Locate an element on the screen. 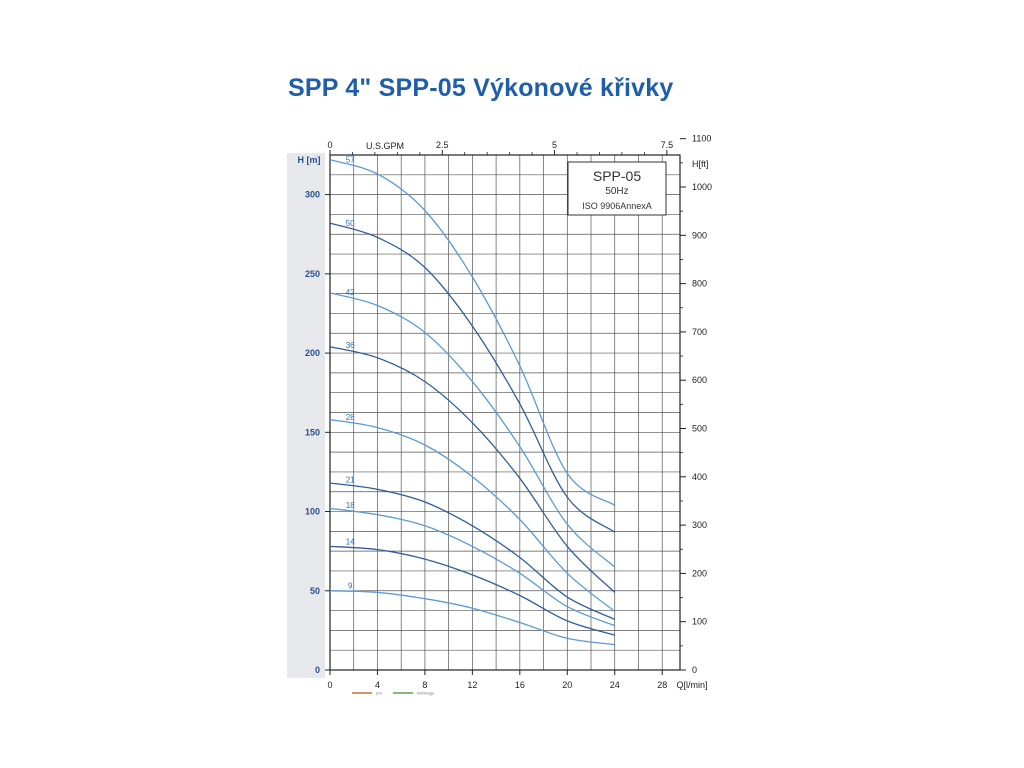  curve-21-stages is located at coordinates (472, 551).